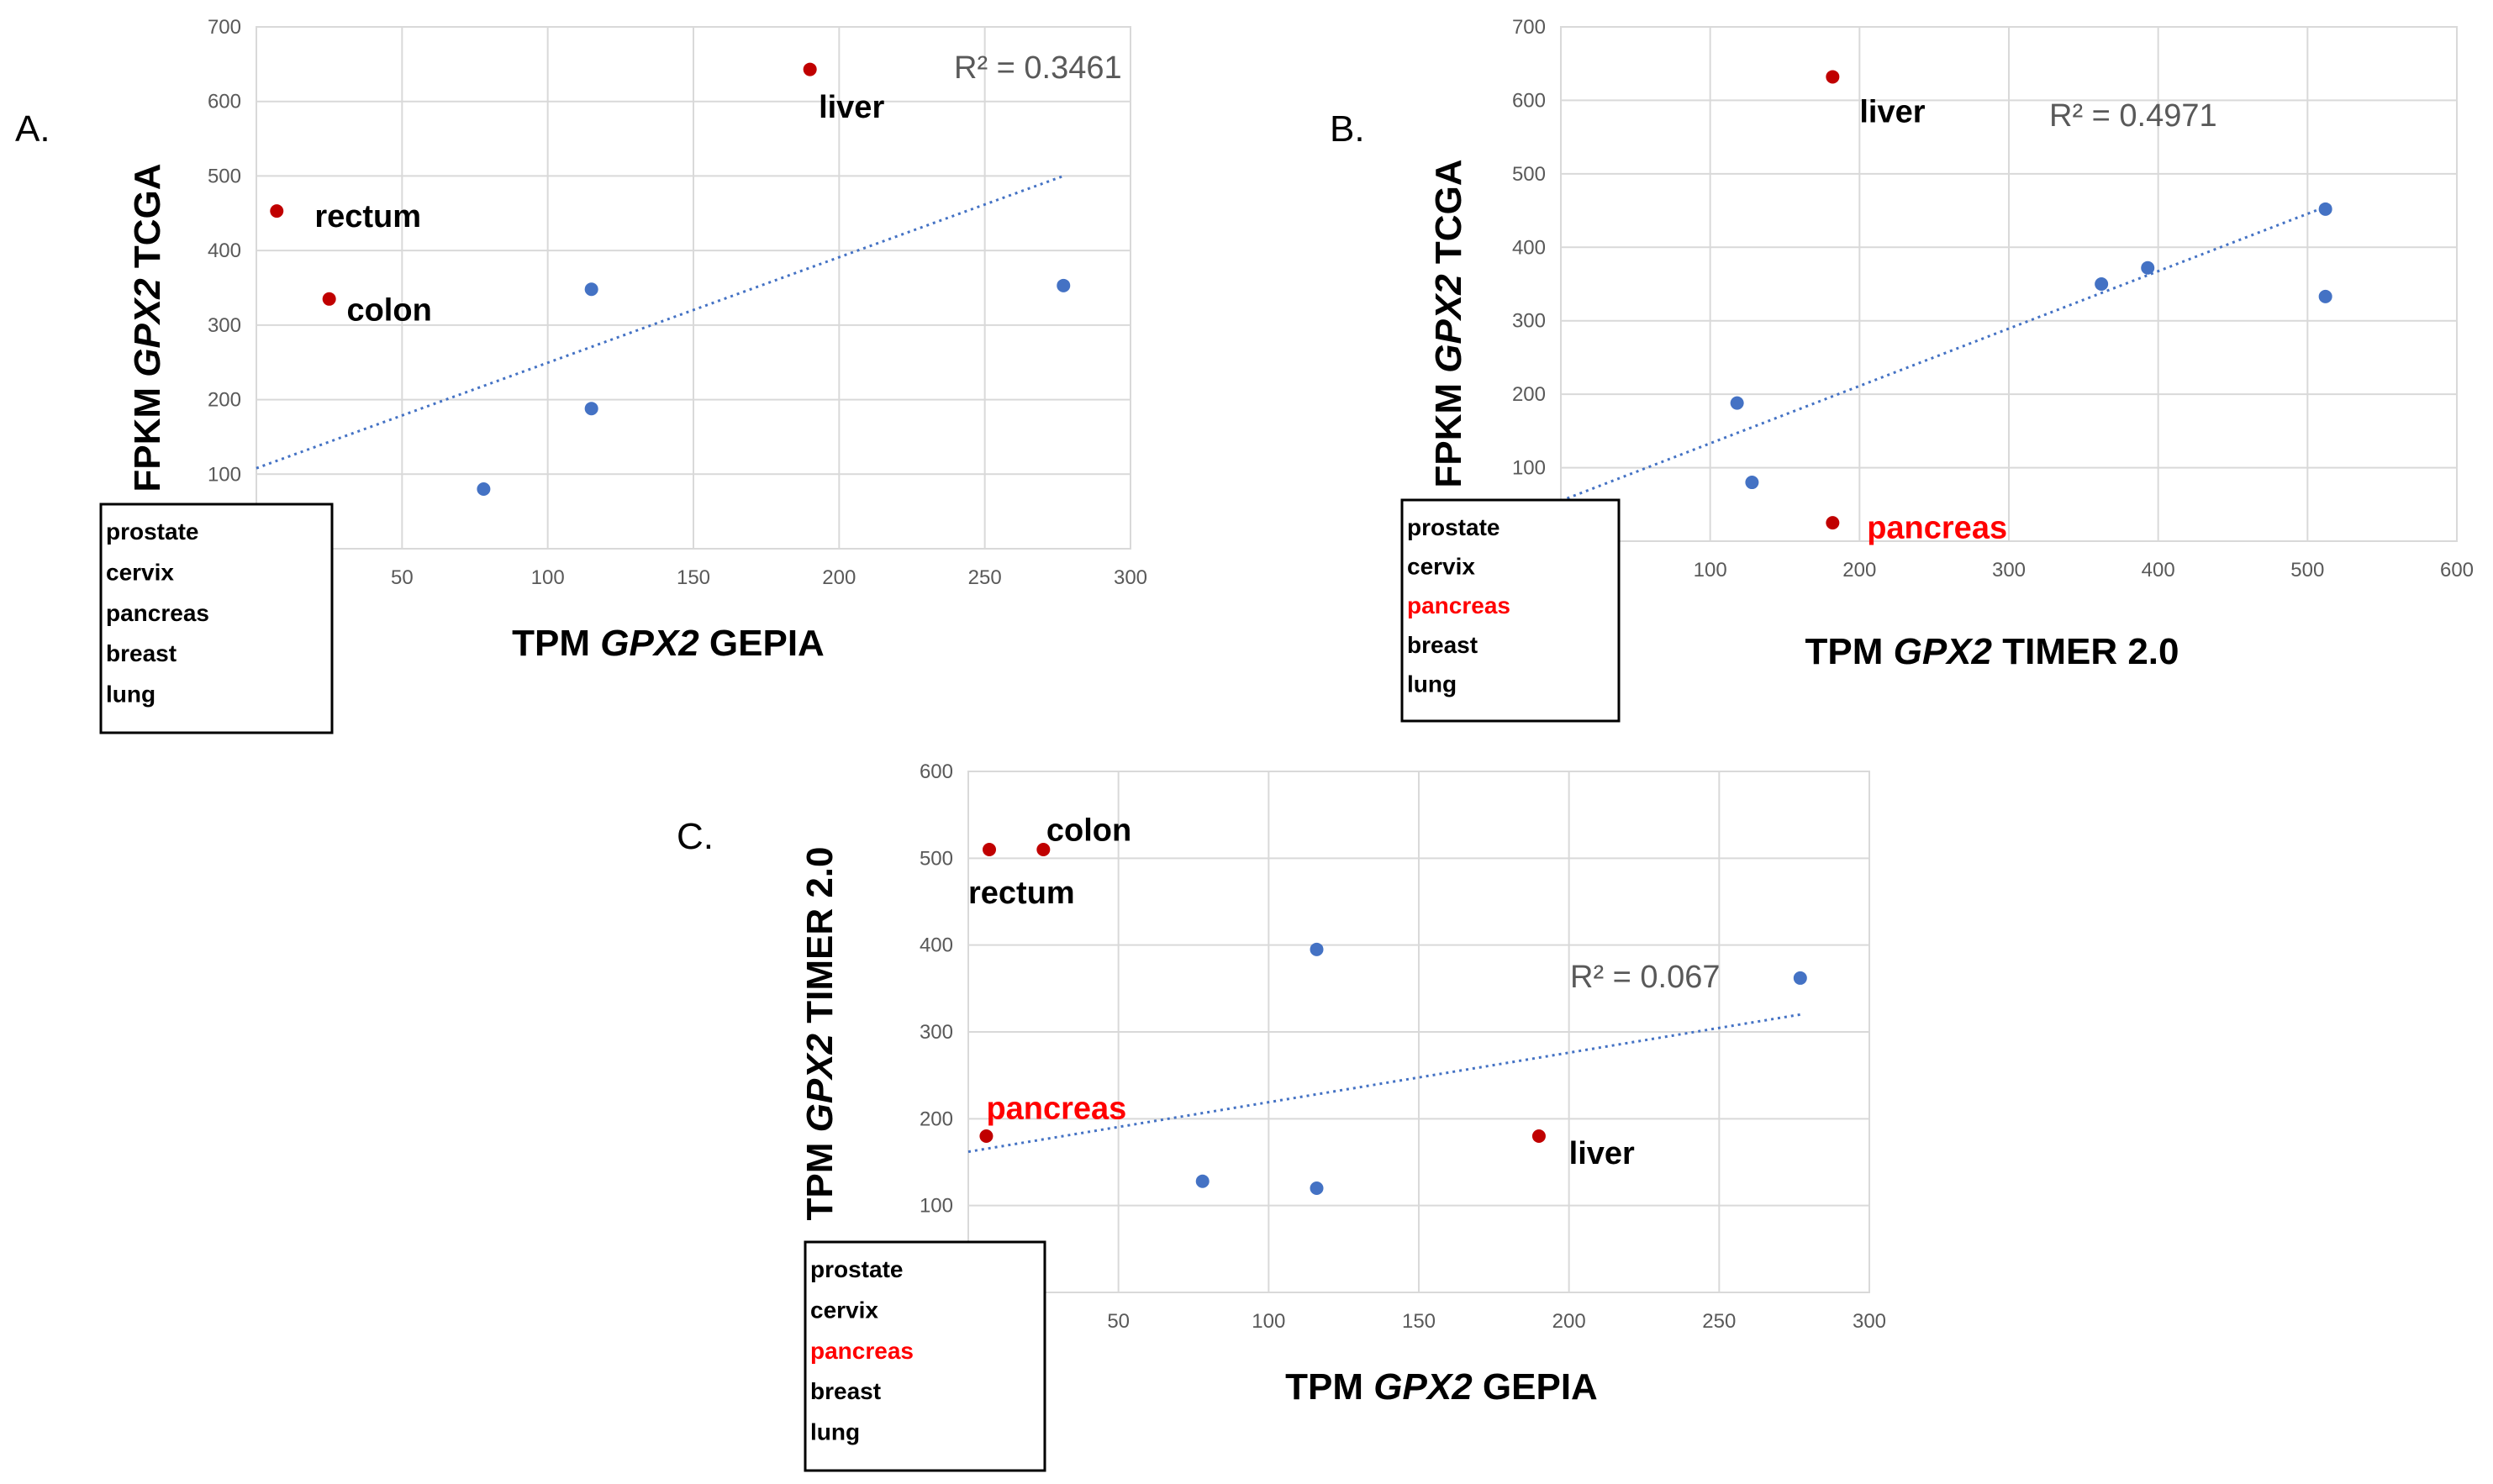  I want to click on panel-label: C., so click(696, 837).